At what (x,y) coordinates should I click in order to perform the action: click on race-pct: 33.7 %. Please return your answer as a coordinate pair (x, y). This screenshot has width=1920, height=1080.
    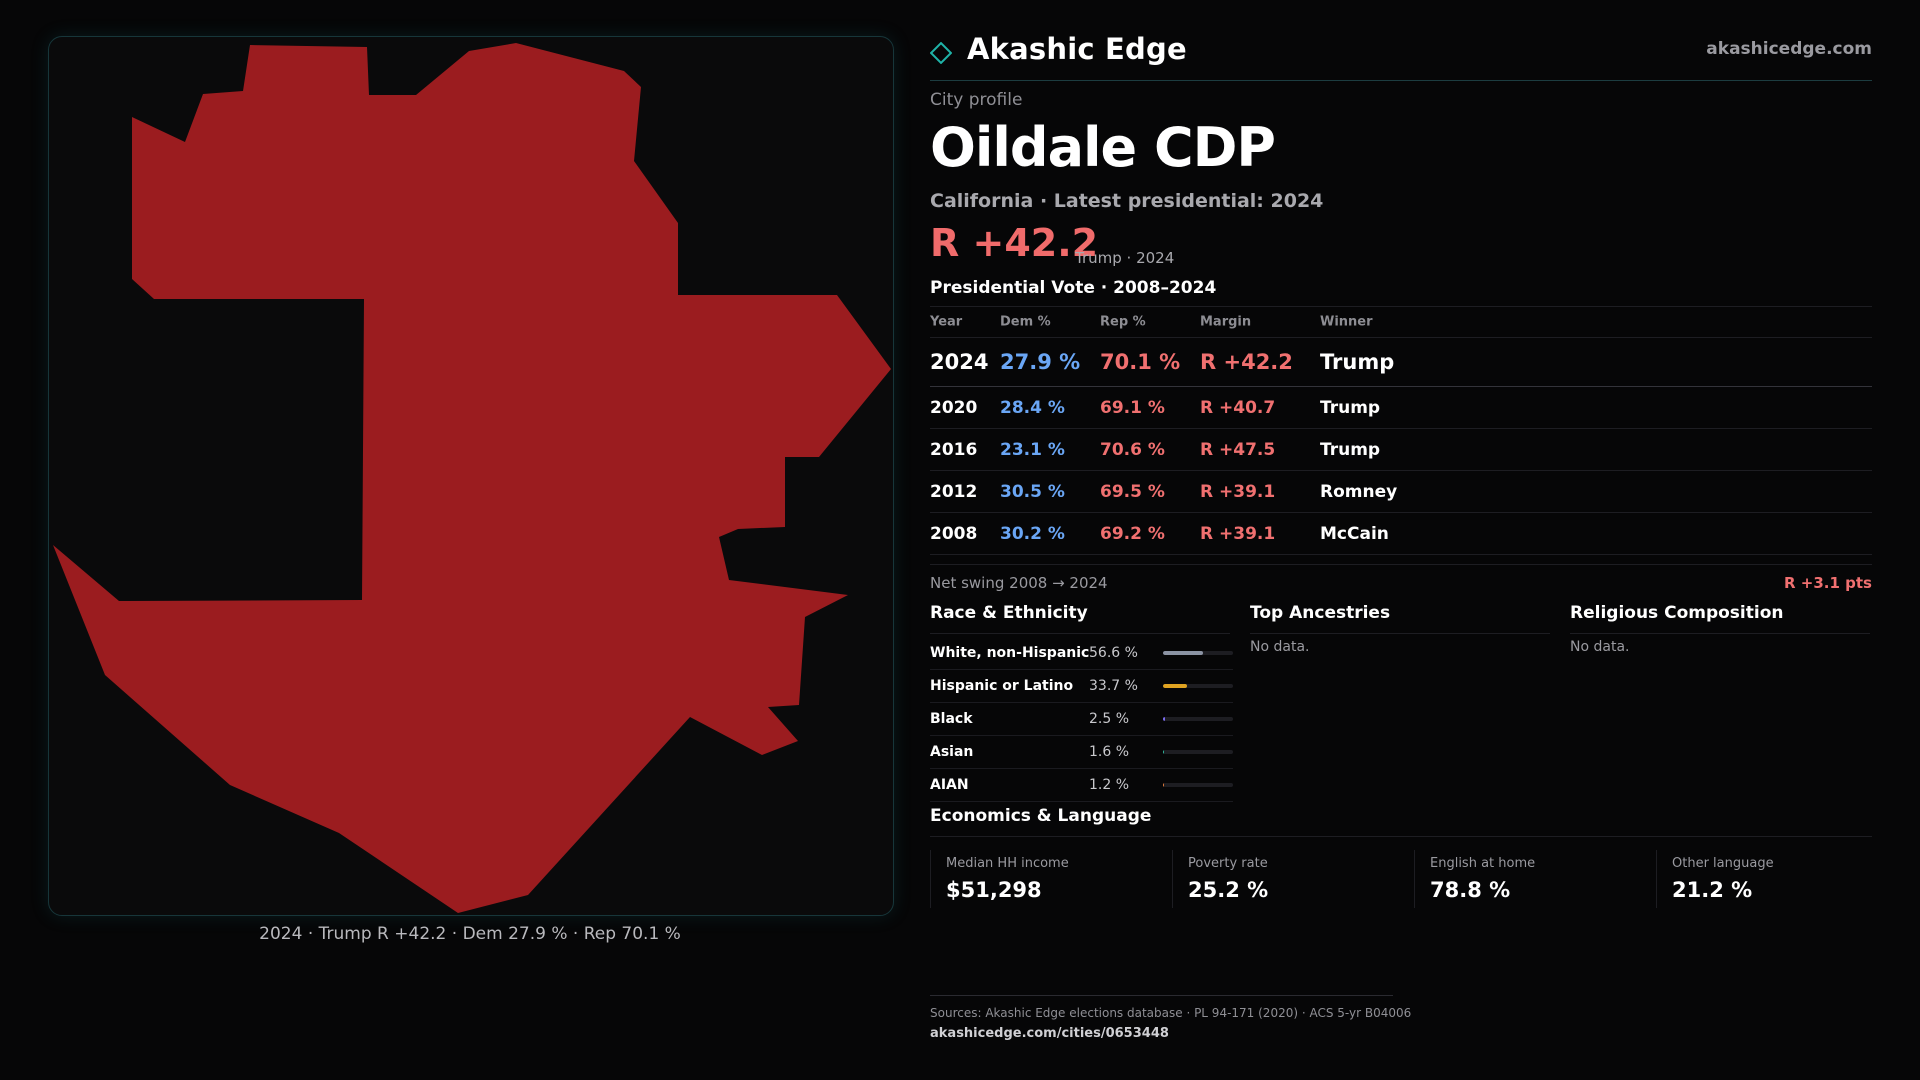
    Looking at the image, I should click on (1113, 686).